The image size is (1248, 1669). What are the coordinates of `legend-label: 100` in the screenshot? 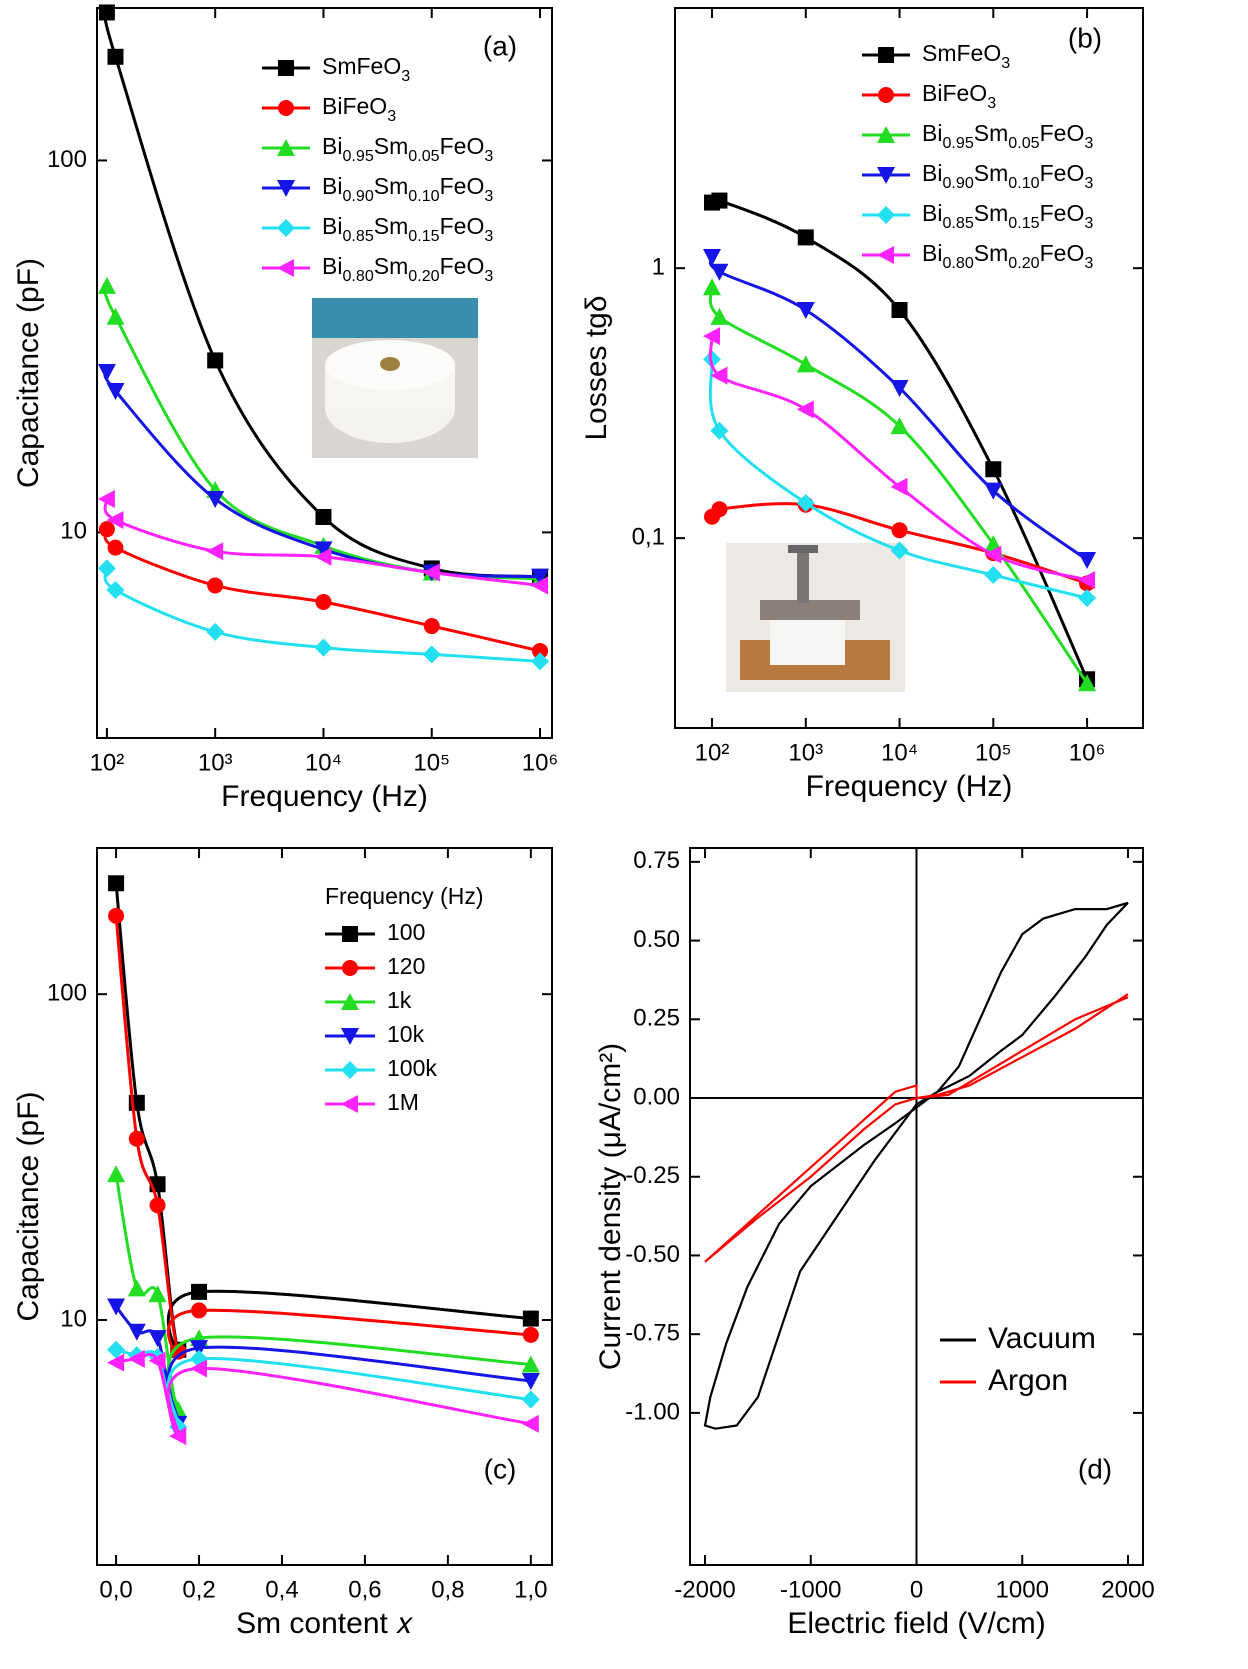 It's located at (406, 932).